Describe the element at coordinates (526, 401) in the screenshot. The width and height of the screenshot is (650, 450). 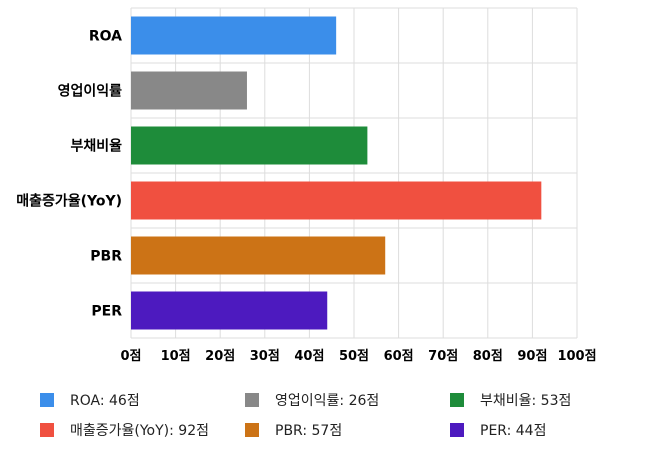
I see `legend-label: 부채비율: 53점` at that location.